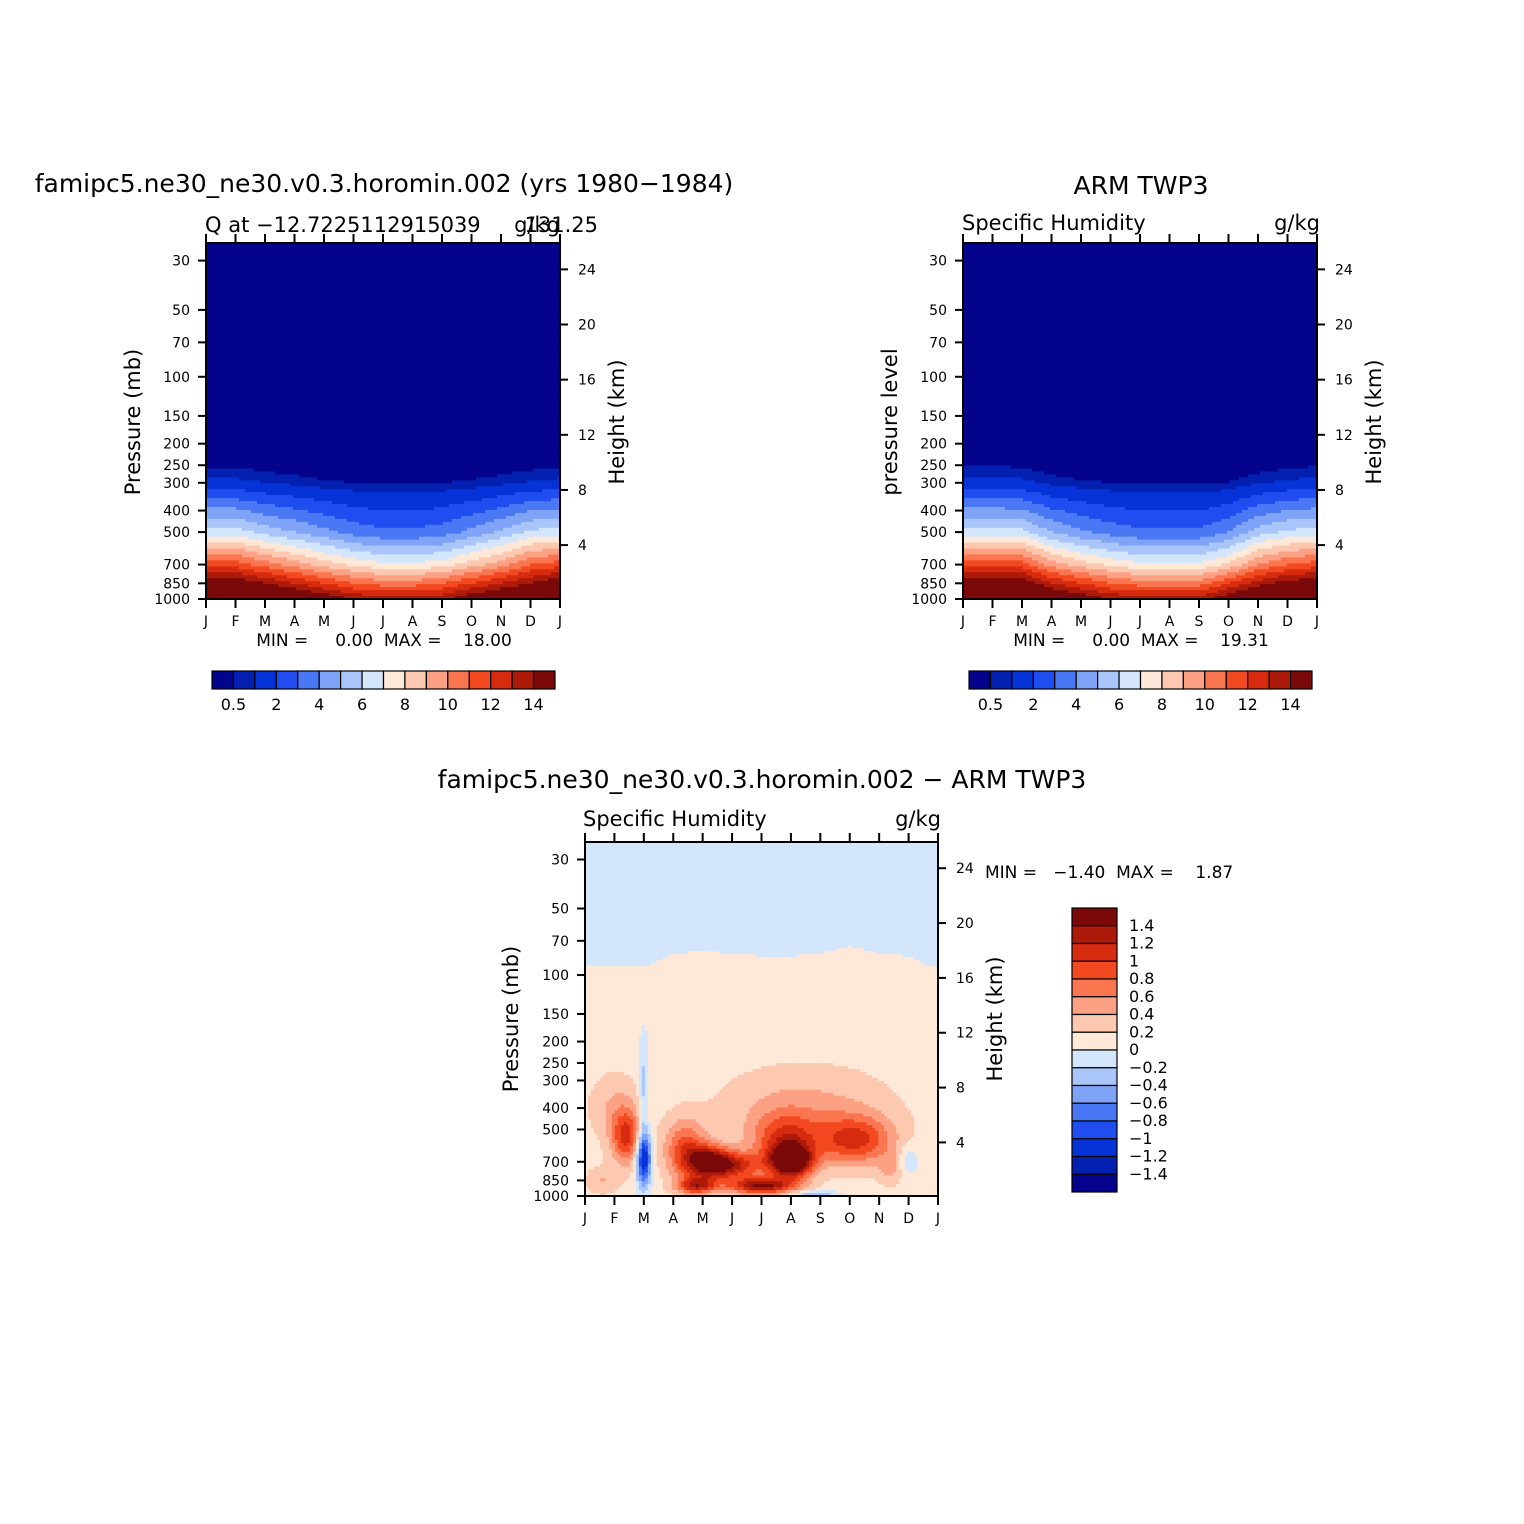 The width and height of the screenshot is (1524, 1524). I want to click on heatmap-cells-model, so click(383, 421).